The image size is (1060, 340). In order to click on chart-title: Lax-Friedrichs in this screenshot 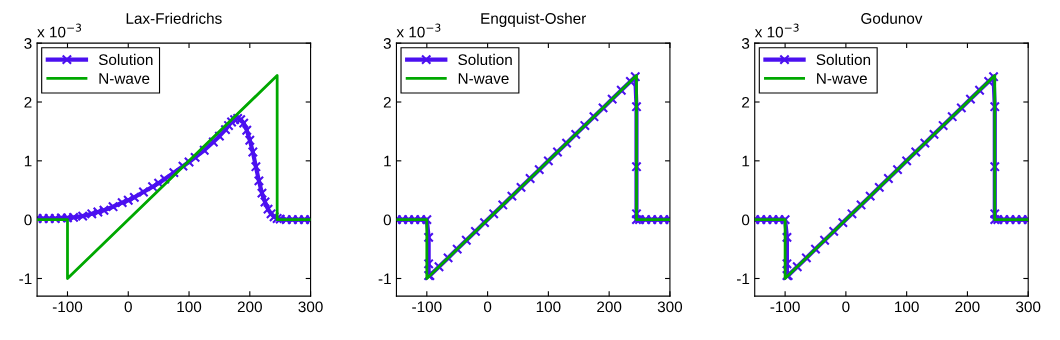, I will do `click(174, 18)`.